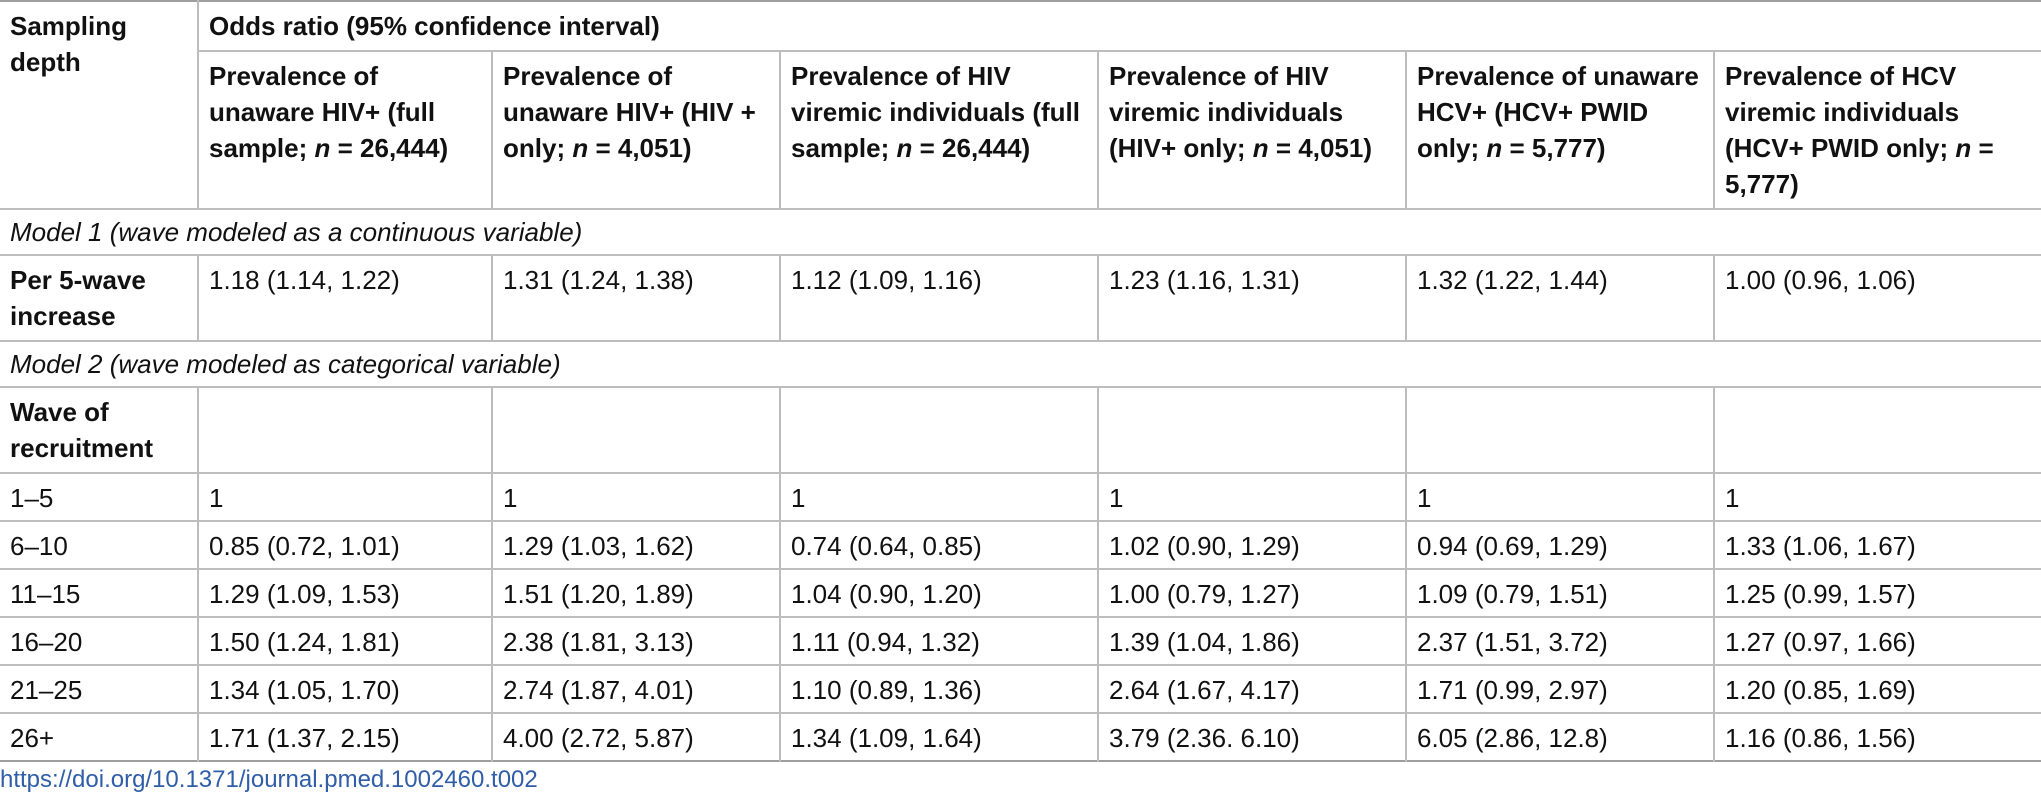 This screenshot has height=800, width=2041. Describe the element at coordinates (938, 298) in the screenshot. I see `table-cell: 1.12 (1.09, 1.16)` at that location.